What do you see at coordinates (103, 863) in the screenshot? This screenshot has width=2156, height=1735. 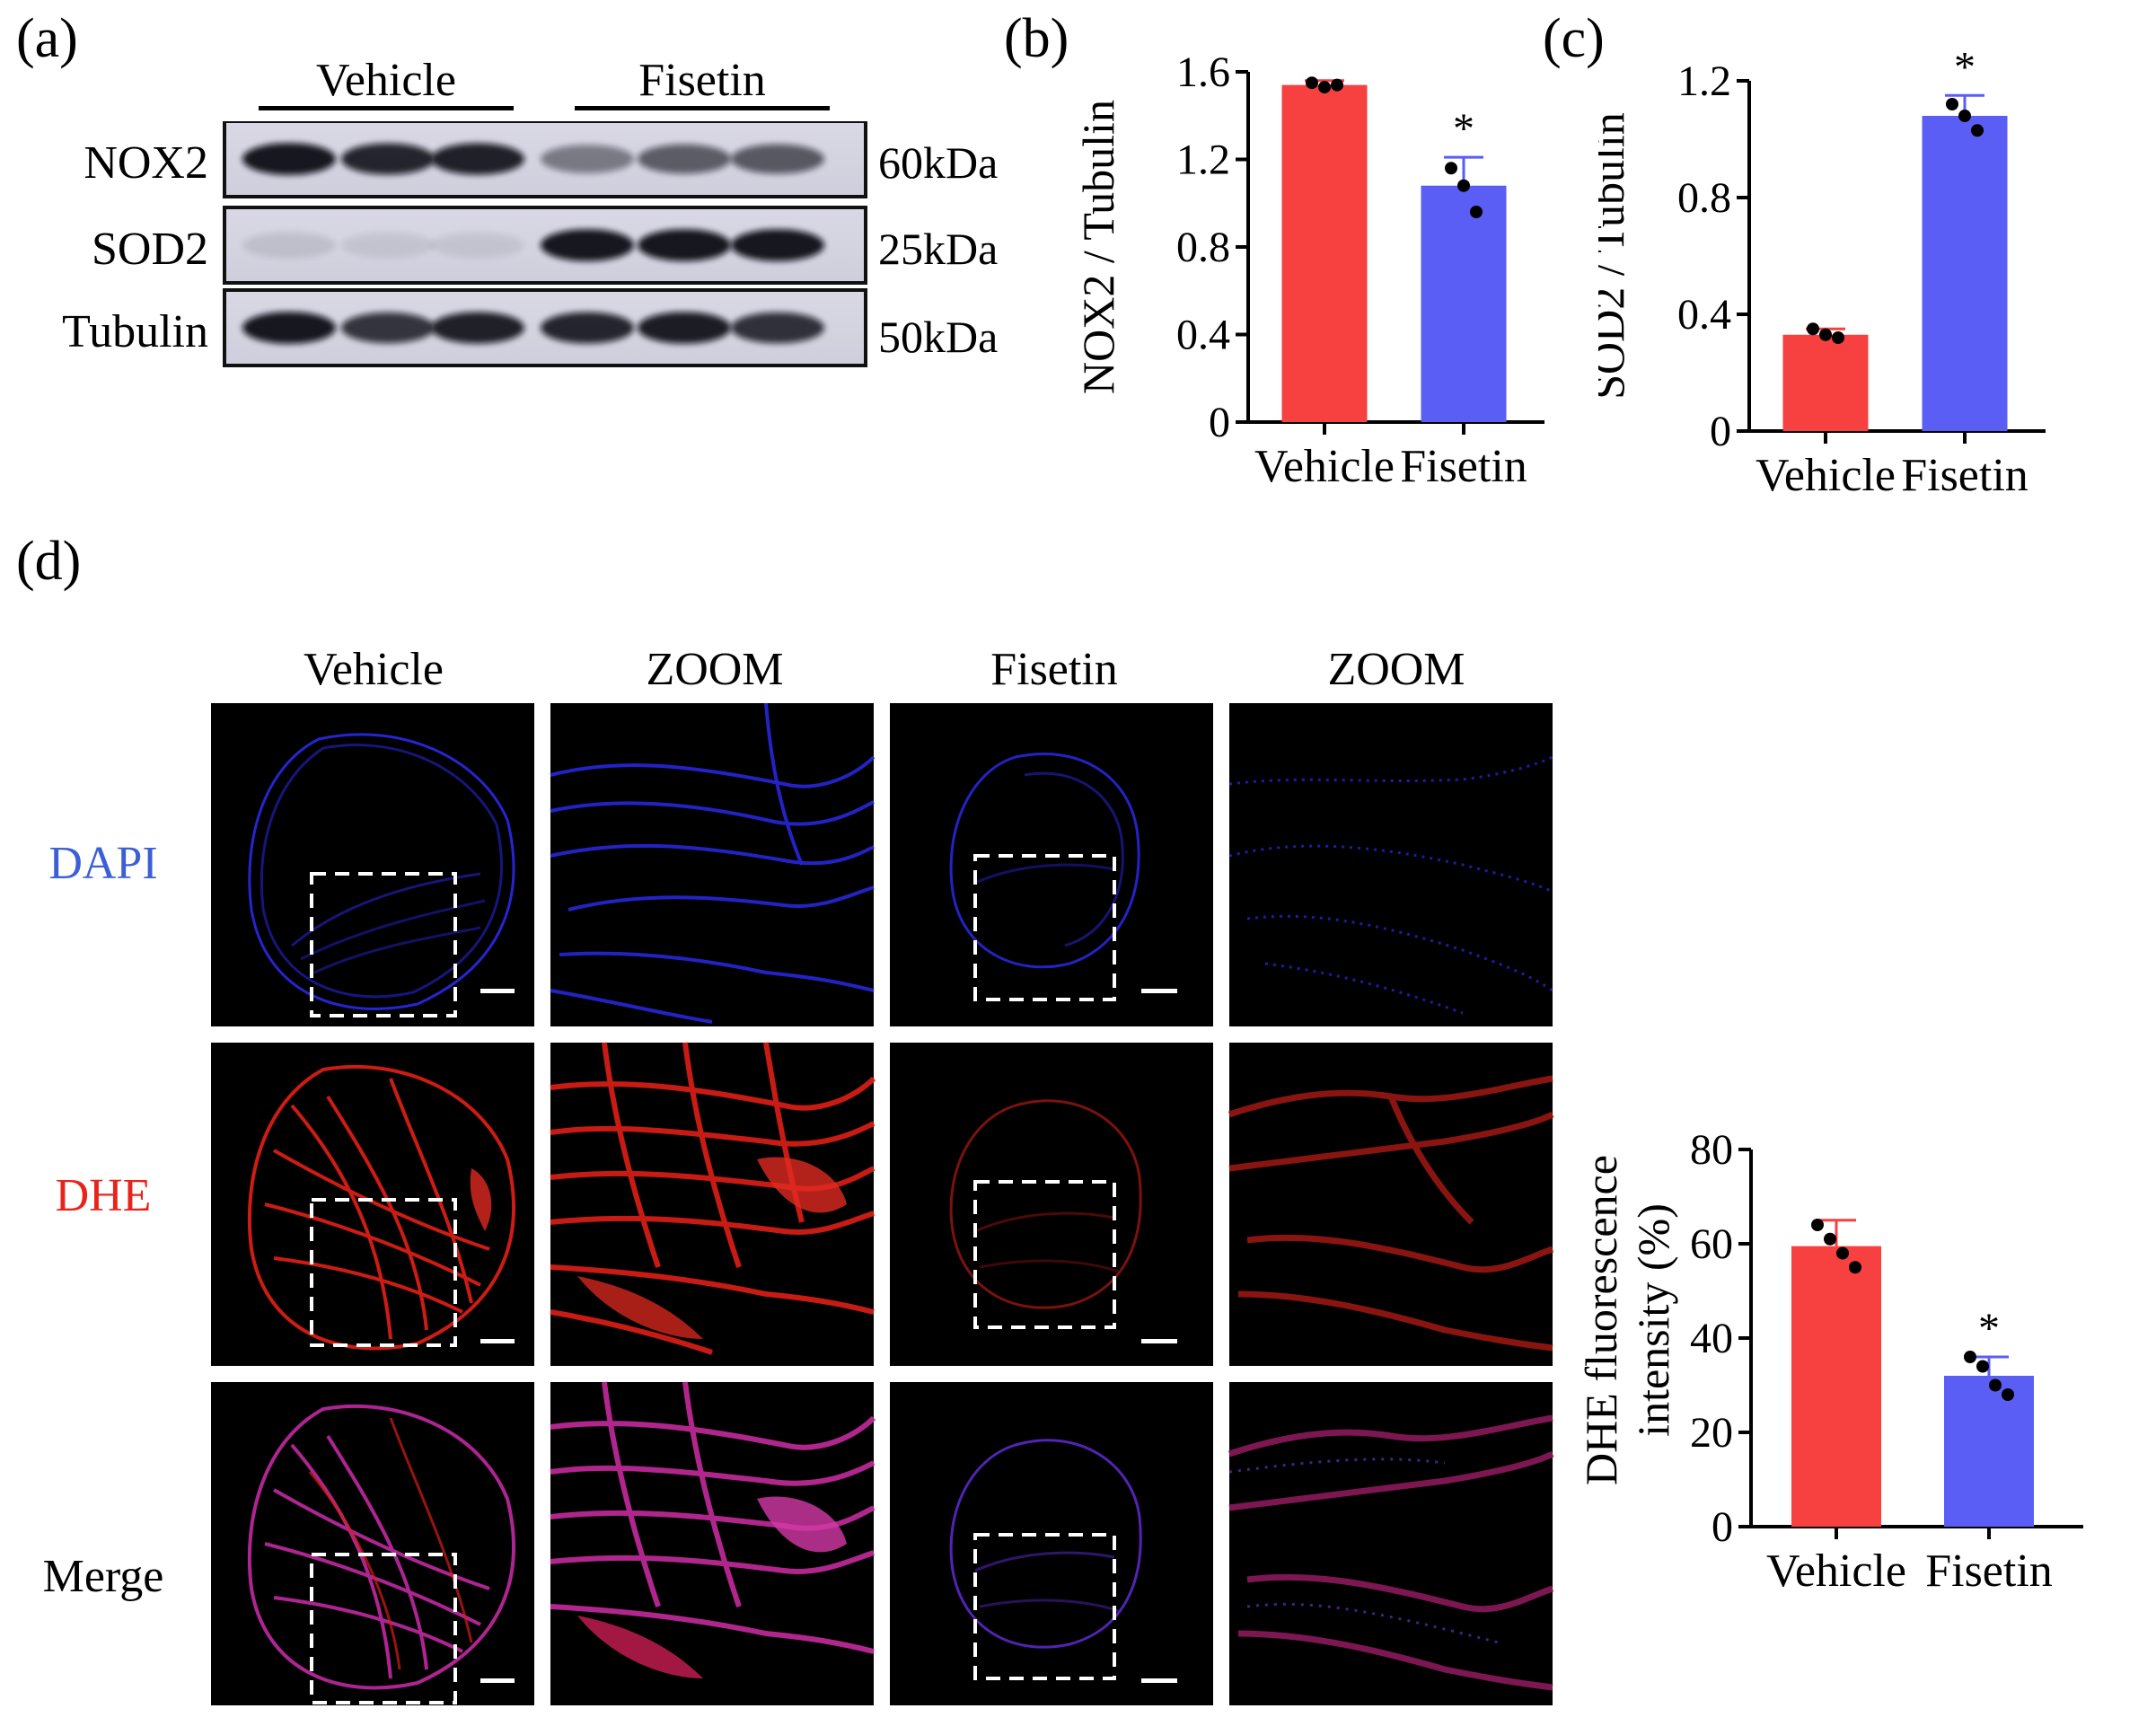 I see `row-label-dapi: DAPI` at bounding box center [103, 863].